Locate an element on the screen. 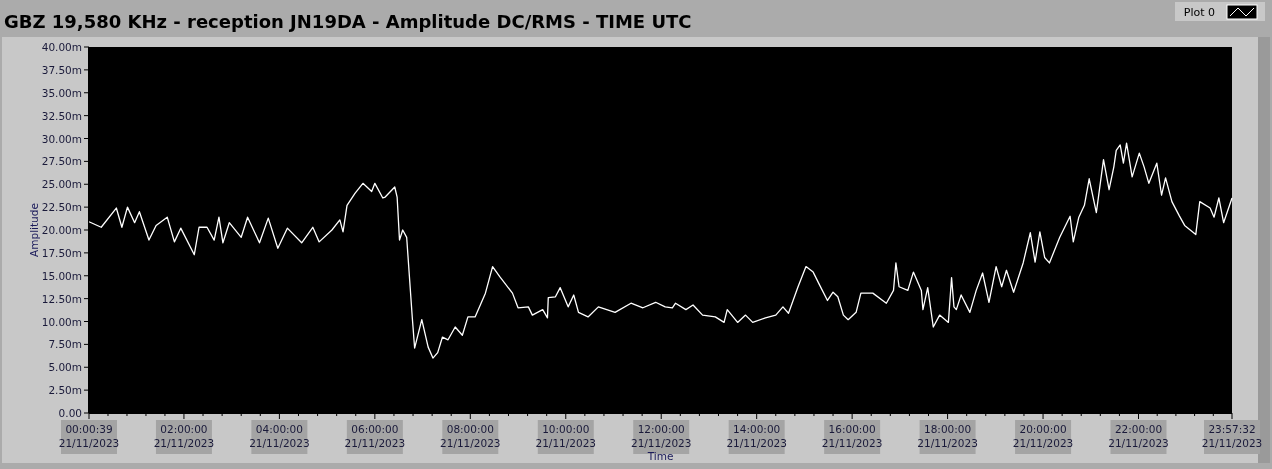 The height and width of the screenshot is (469, 1272). x-tick-label: 04:00:00 21/11/2023 is located at coordinates (279, 436).